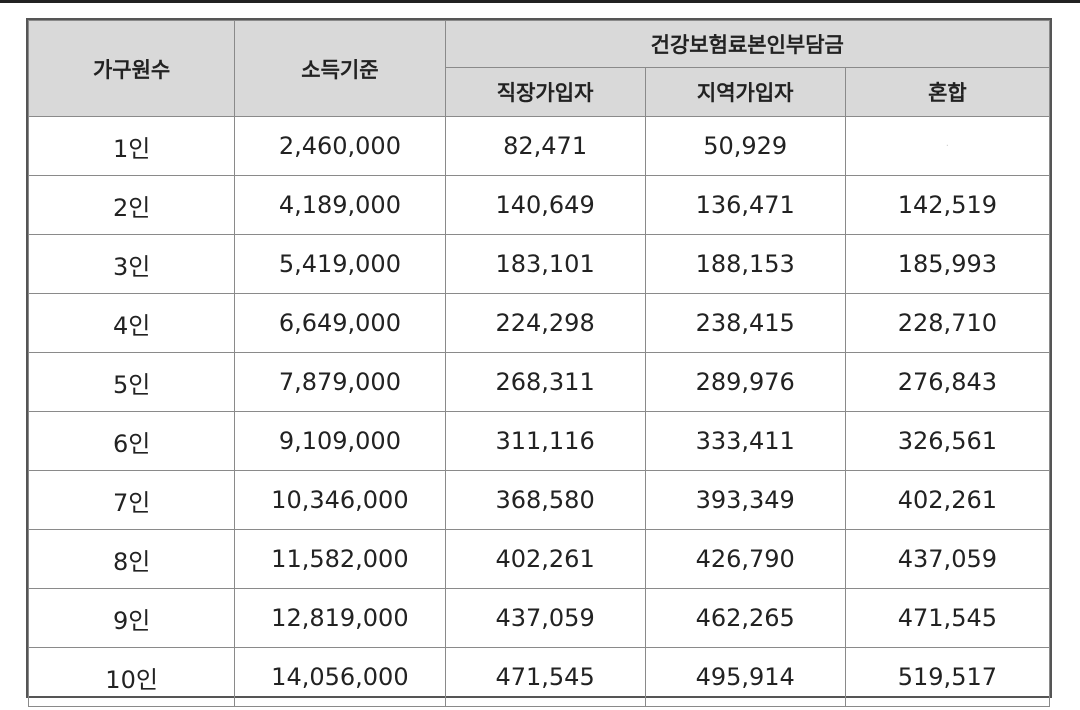  I want to click on cell-mixed: 471,545, so click(947, 618).